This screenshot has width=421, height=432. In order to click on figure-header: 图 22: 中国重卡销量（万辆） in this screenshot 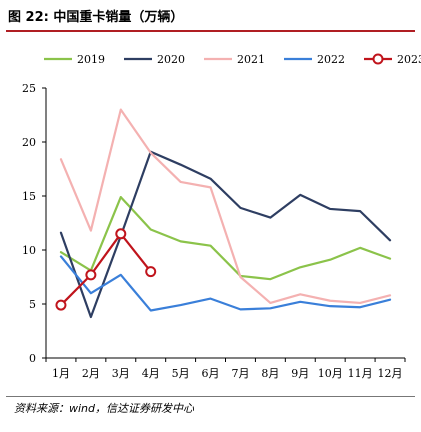, I will do `click(210, 15)`.